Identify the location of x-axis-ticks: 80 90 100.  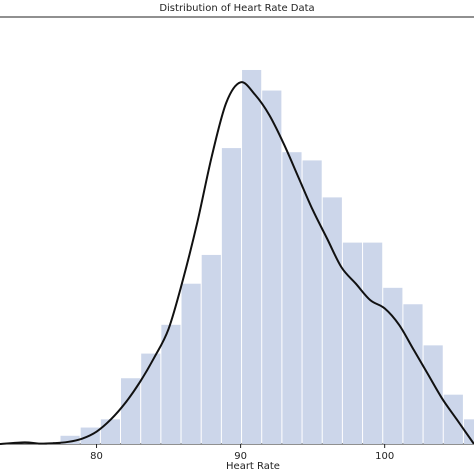
(242, 453).